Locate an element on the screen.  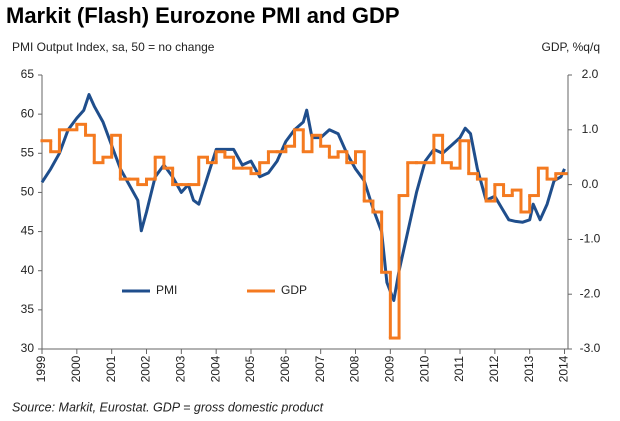
y-tick-label: 55 is located at coordinates (28, 152).